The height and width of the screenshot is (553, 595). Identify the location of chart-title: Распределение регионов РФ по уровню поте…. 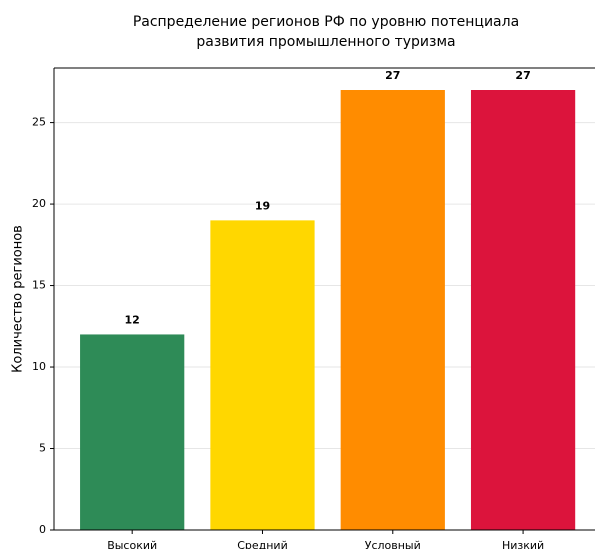
(326, 22).